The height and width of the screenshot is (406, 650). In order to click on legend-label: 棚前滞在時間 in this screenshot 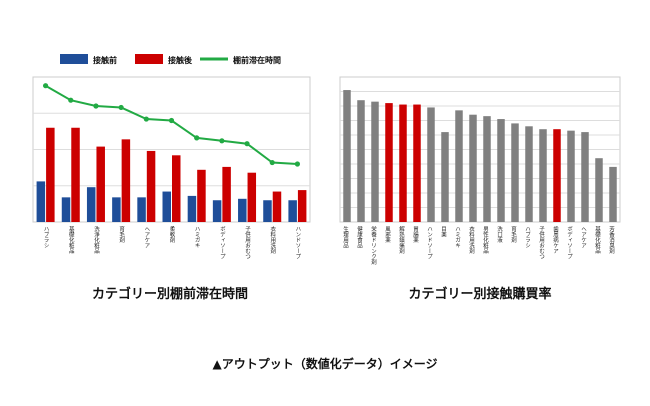, I will do `click(257, 60)`.